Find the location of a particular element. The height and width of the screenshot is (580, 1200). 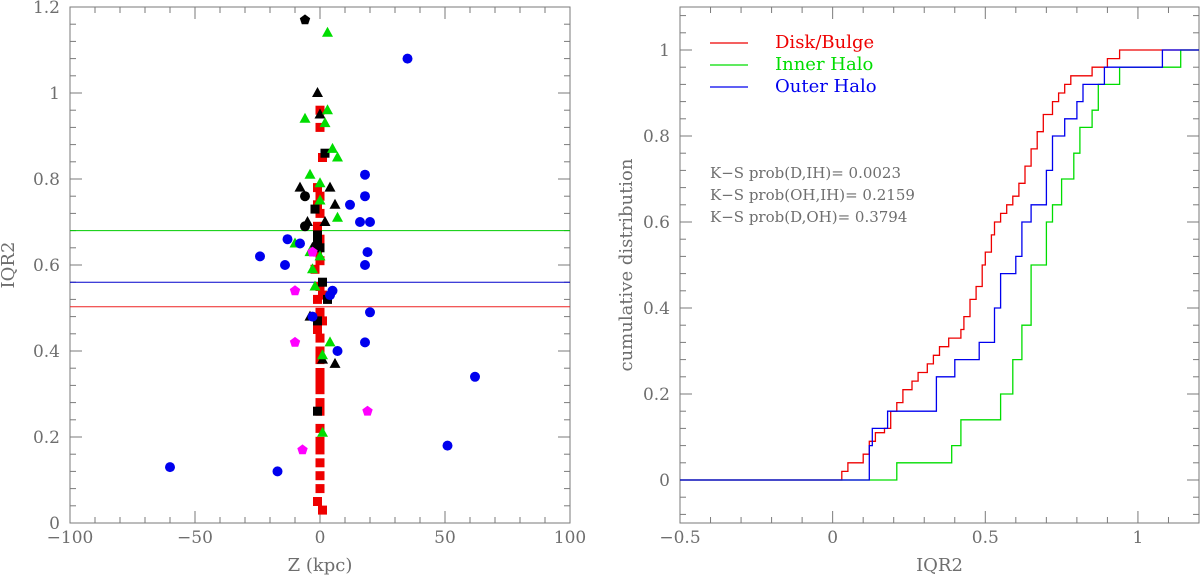

y-tick-label: 1.2 is located at coordinates (46, 9).